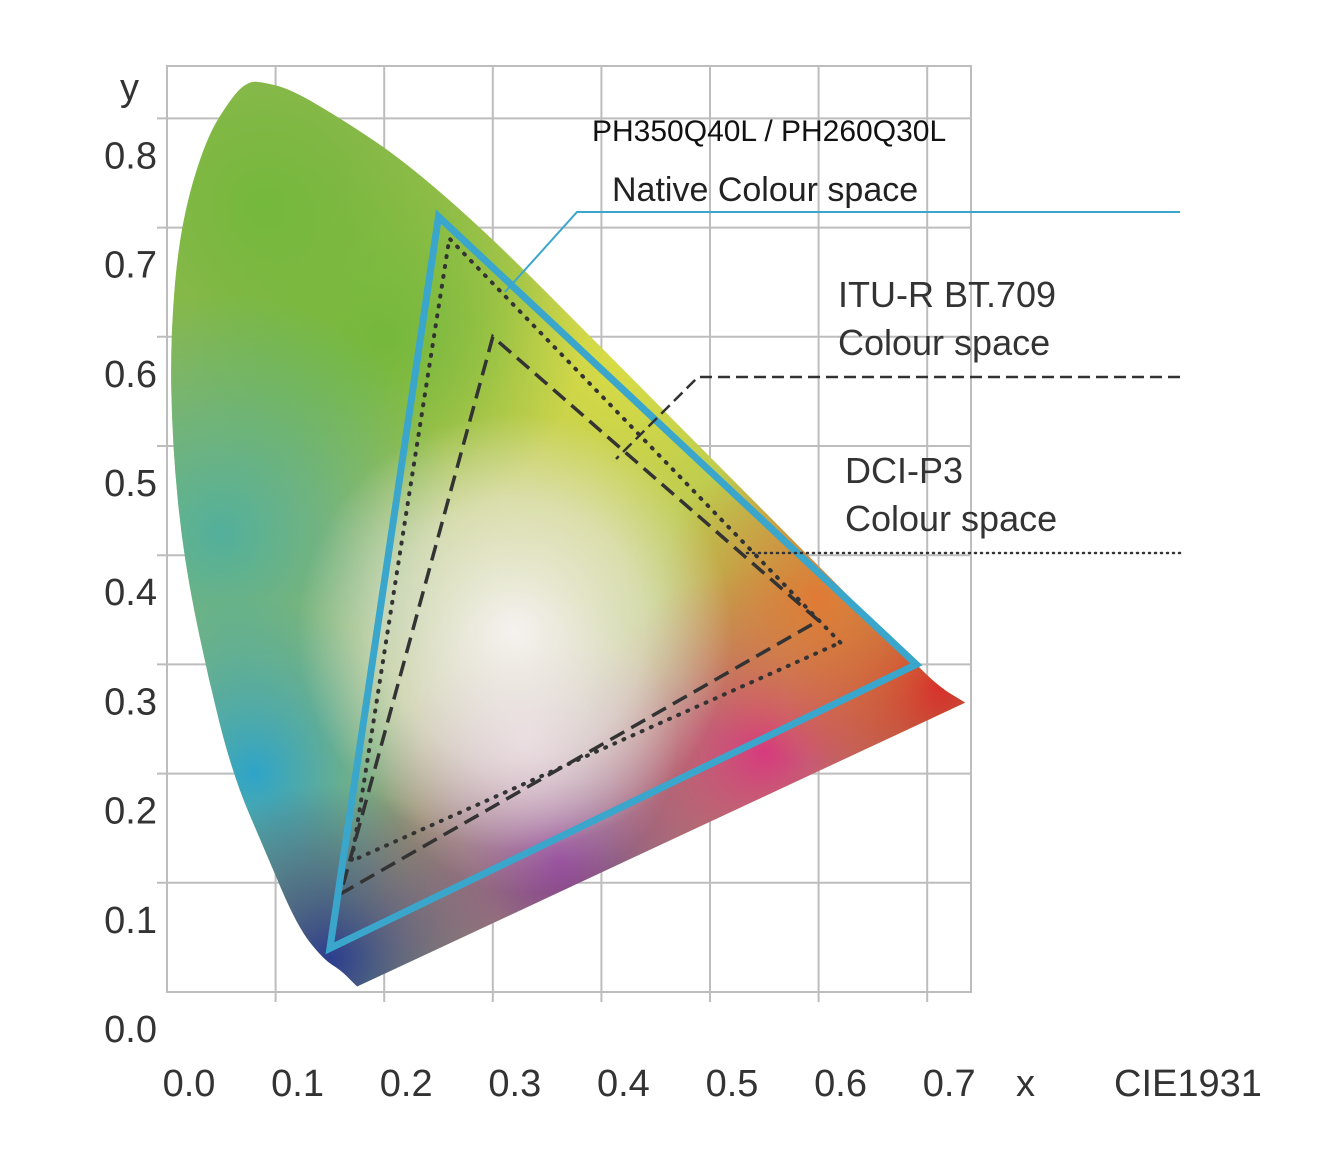 The image size is (1336, 1158). I want to click on y-tick-label: 0.4, so click(130, 593).